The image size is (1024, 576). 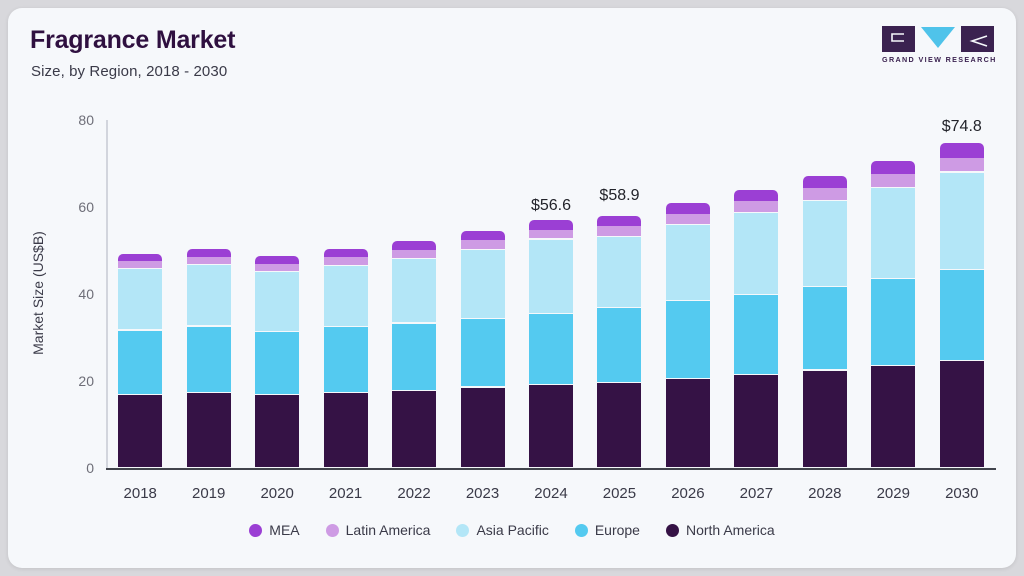 What do you see at coordinates (274, 530) in the screenshot?
I see `legend-item: MEA` at bounding box center [274, 530].